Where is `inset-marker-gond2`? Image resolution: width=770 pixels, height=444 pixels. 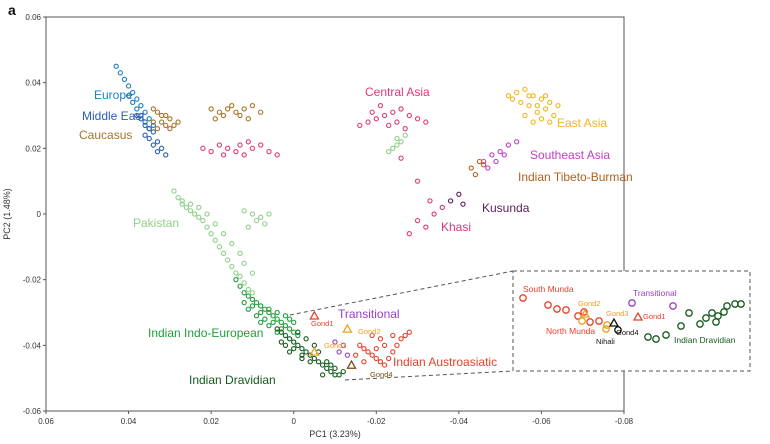
inset-marker-gond2 is located at coordinates (585, 313).